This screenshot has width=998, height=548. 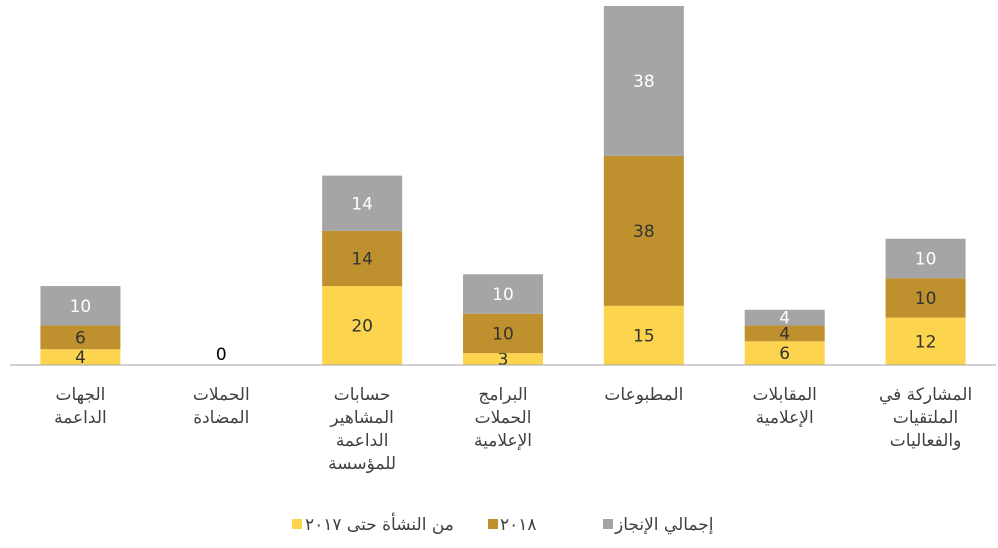 What do you see at coordinates (80, 406) in the screenshot?
I see `x-tick-label: الجهات الداعمة` at bounding box center [80, 406].